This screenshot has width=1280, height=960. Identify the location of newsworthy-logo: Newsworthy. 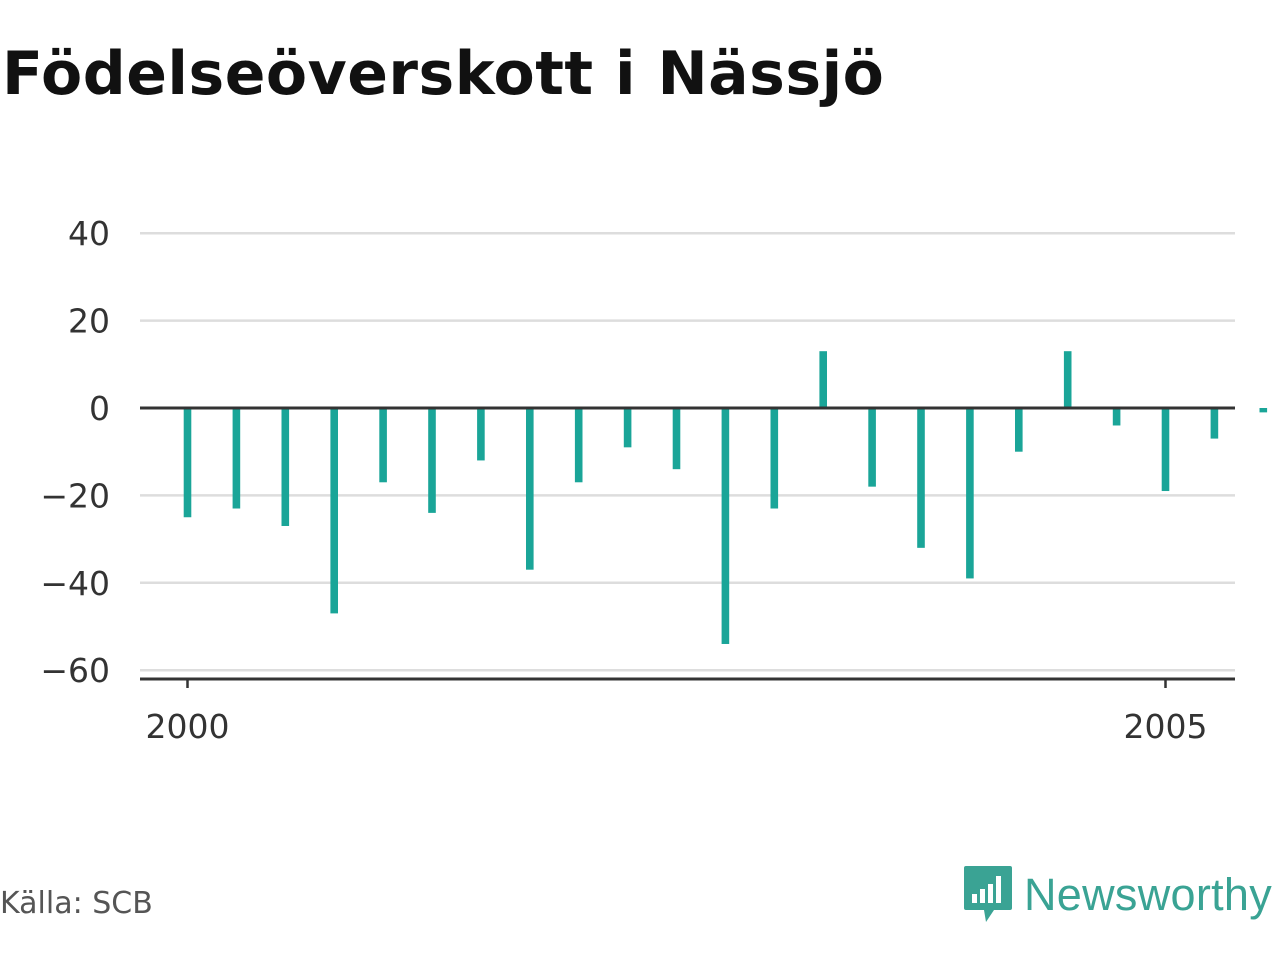
(1117, 895).